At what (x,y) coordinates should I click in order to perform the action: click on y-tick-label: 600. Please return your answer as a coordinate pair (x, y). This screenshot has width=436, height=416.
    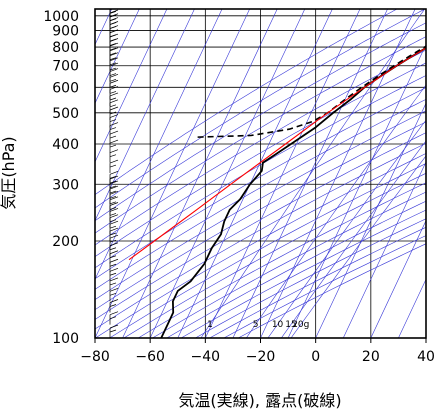
    Looking at the image, I should click on (65, 88).